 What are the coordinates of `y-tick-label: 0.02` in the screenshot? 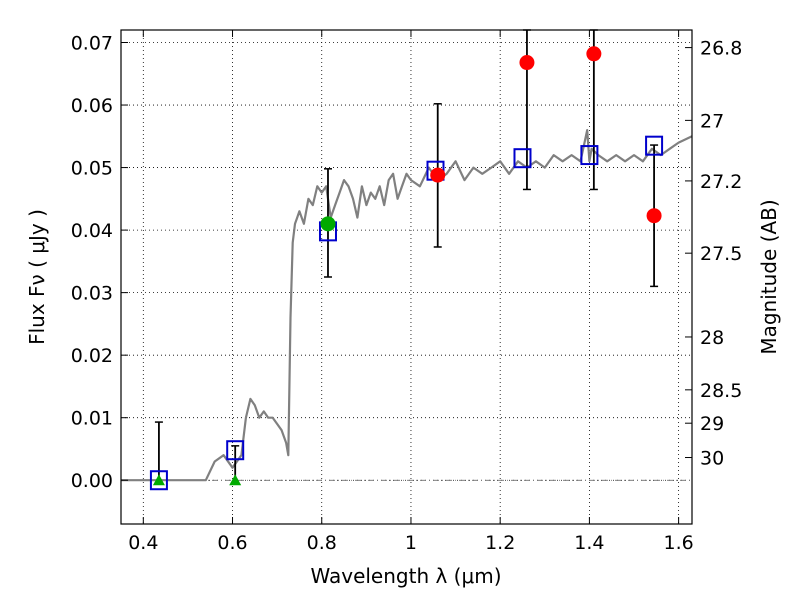 It's located at (92, 356).